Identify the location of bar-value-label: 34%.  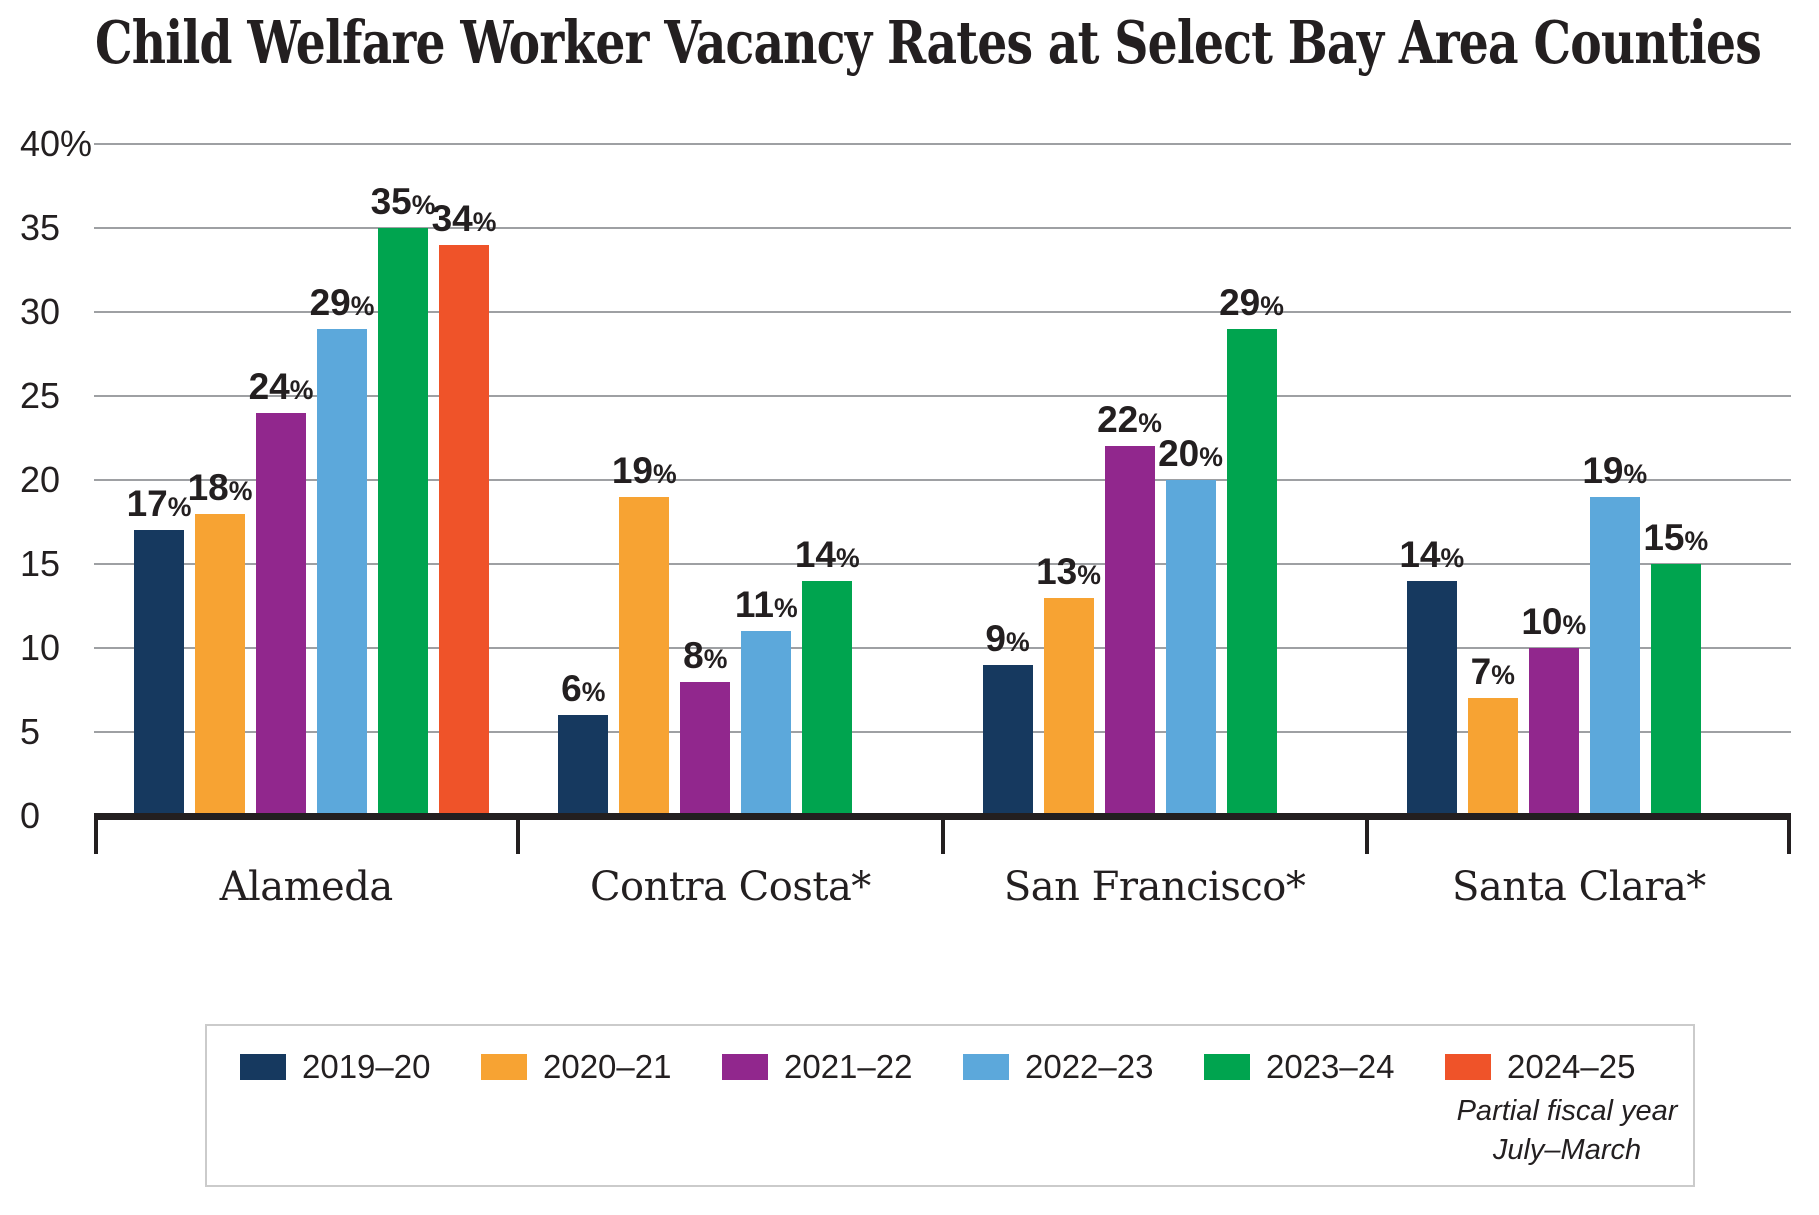
(464, 218).